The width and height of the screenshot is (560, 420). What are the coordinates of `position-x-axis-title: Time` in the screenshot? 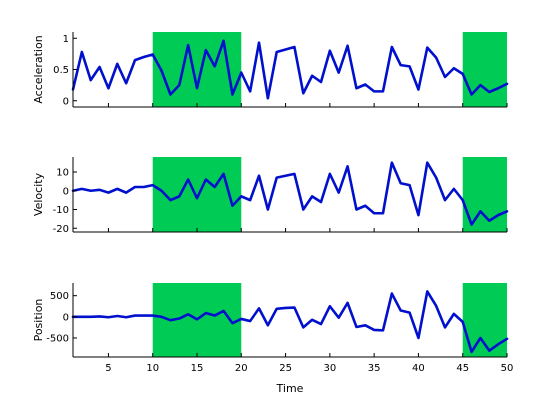 It's located at (290, 388).